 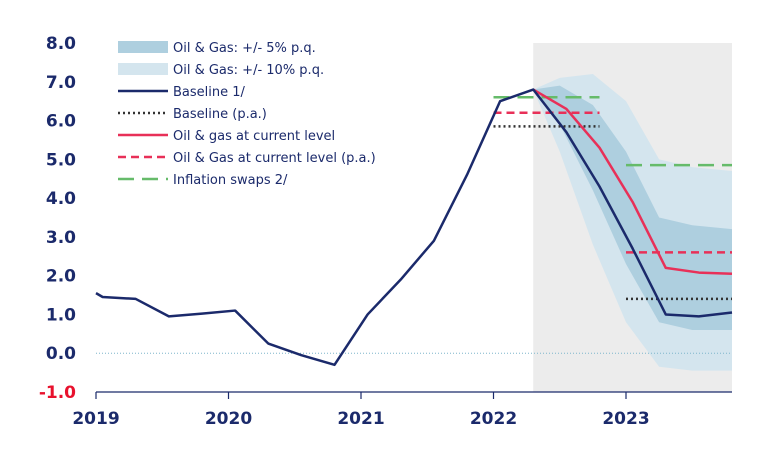 I want to click on legend-item-band5-swatch, so click(x=143, y=47).